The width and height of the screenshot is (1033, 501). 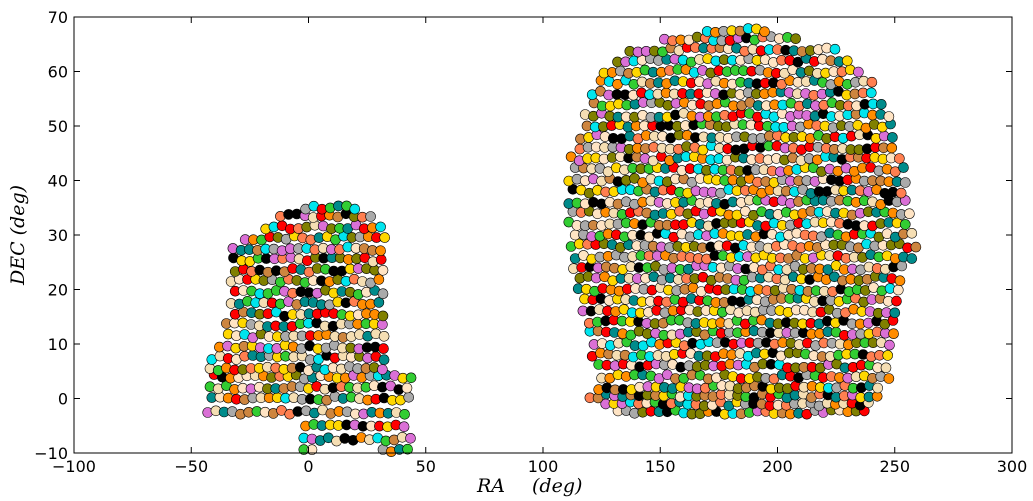 I want to click on y-axis-label: DEC (deg), so click(x=18, y=235).